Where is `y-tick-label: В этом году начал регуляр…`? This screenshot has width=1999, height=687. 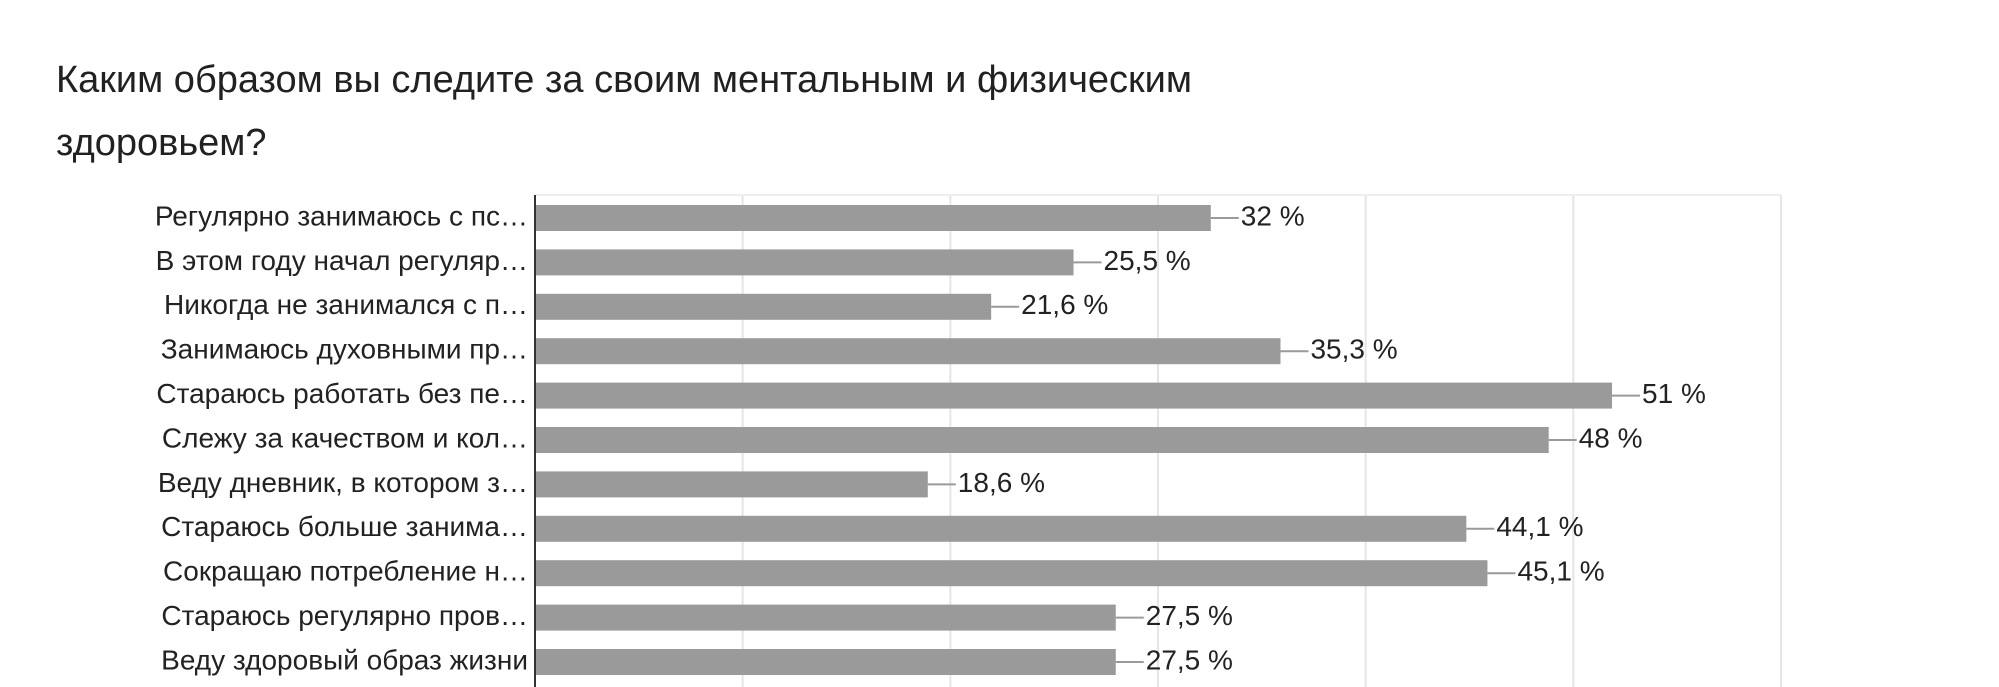
y-tick-label: В этом году начал регуляр… is located at coordinates (342, 260).